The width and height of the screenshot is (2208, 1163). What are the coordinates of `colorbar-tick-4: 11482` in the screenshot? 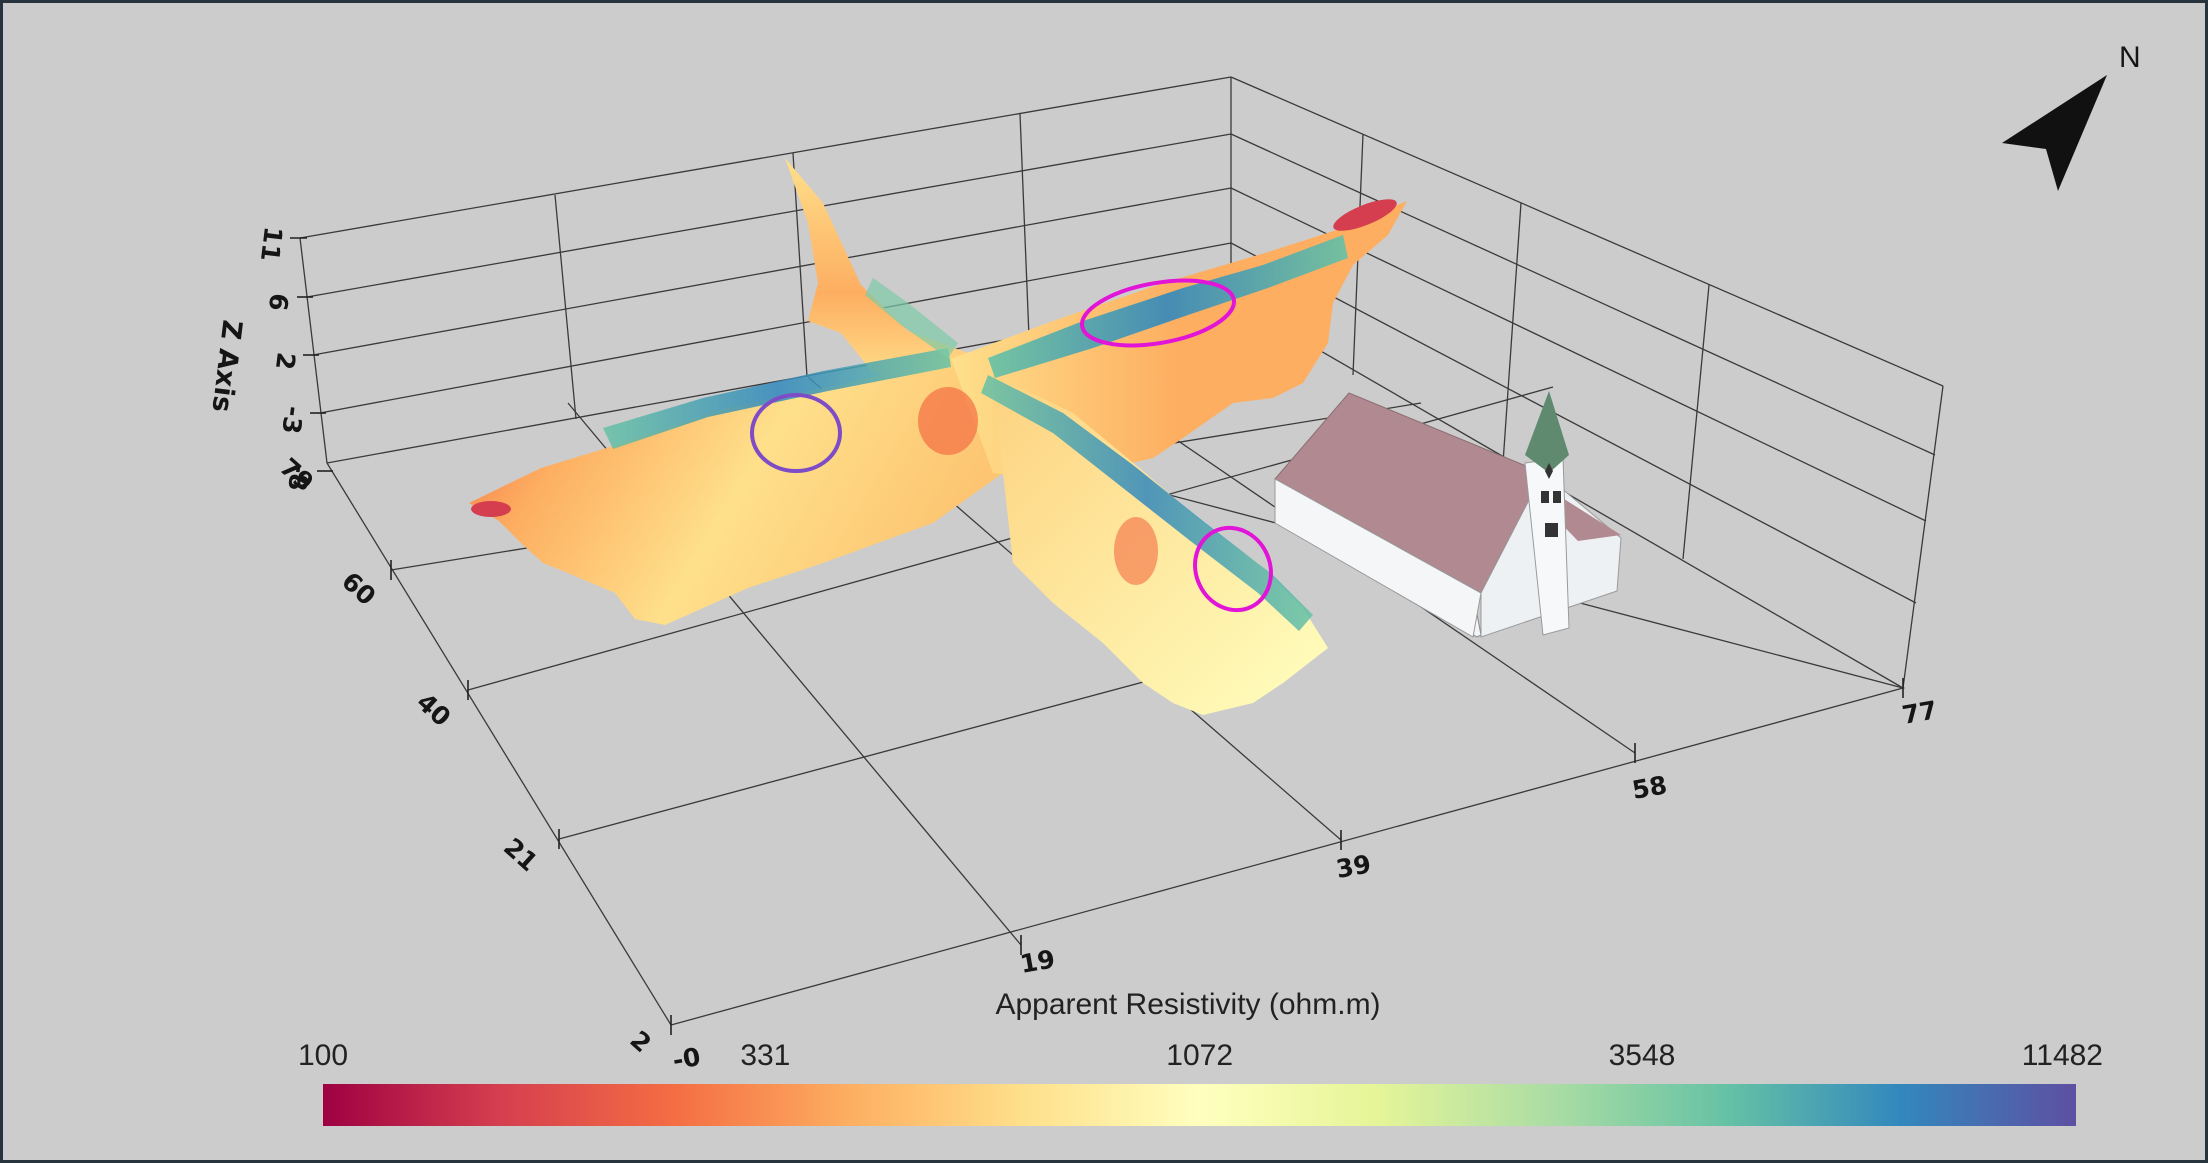 It's located at (2062, 1055).